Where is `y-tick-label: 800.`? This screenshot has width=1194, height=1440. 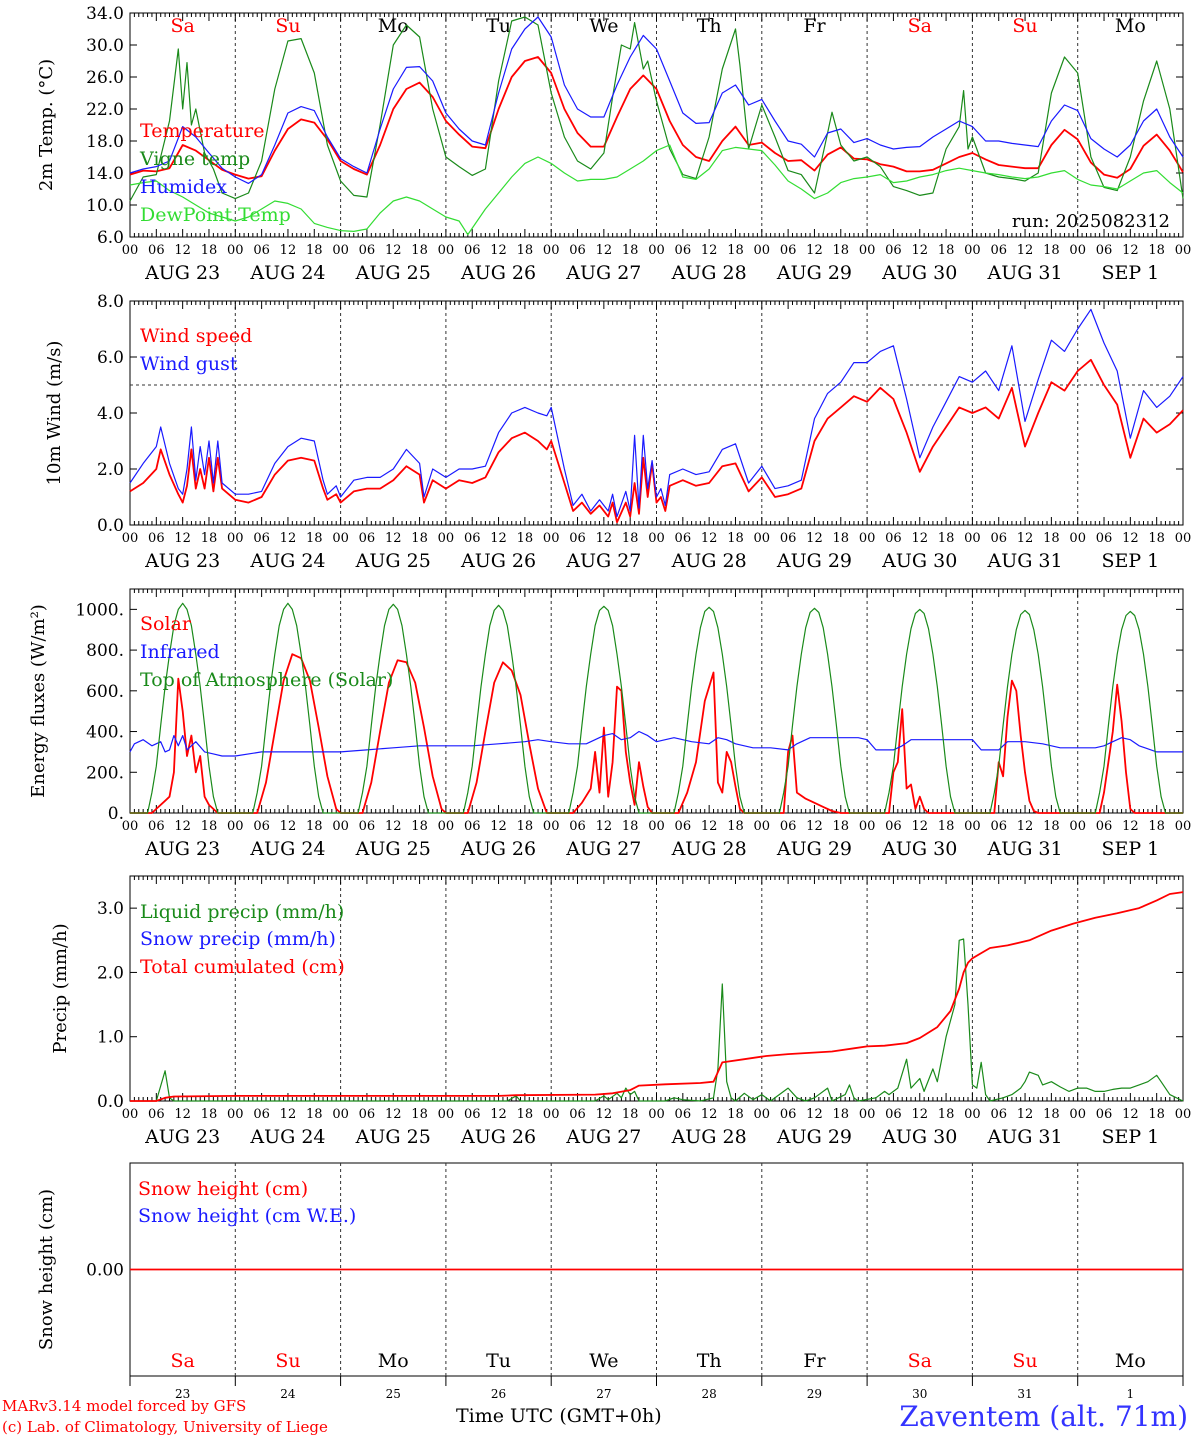 y-tick-label: 800. is located at coordinates (105, 651).